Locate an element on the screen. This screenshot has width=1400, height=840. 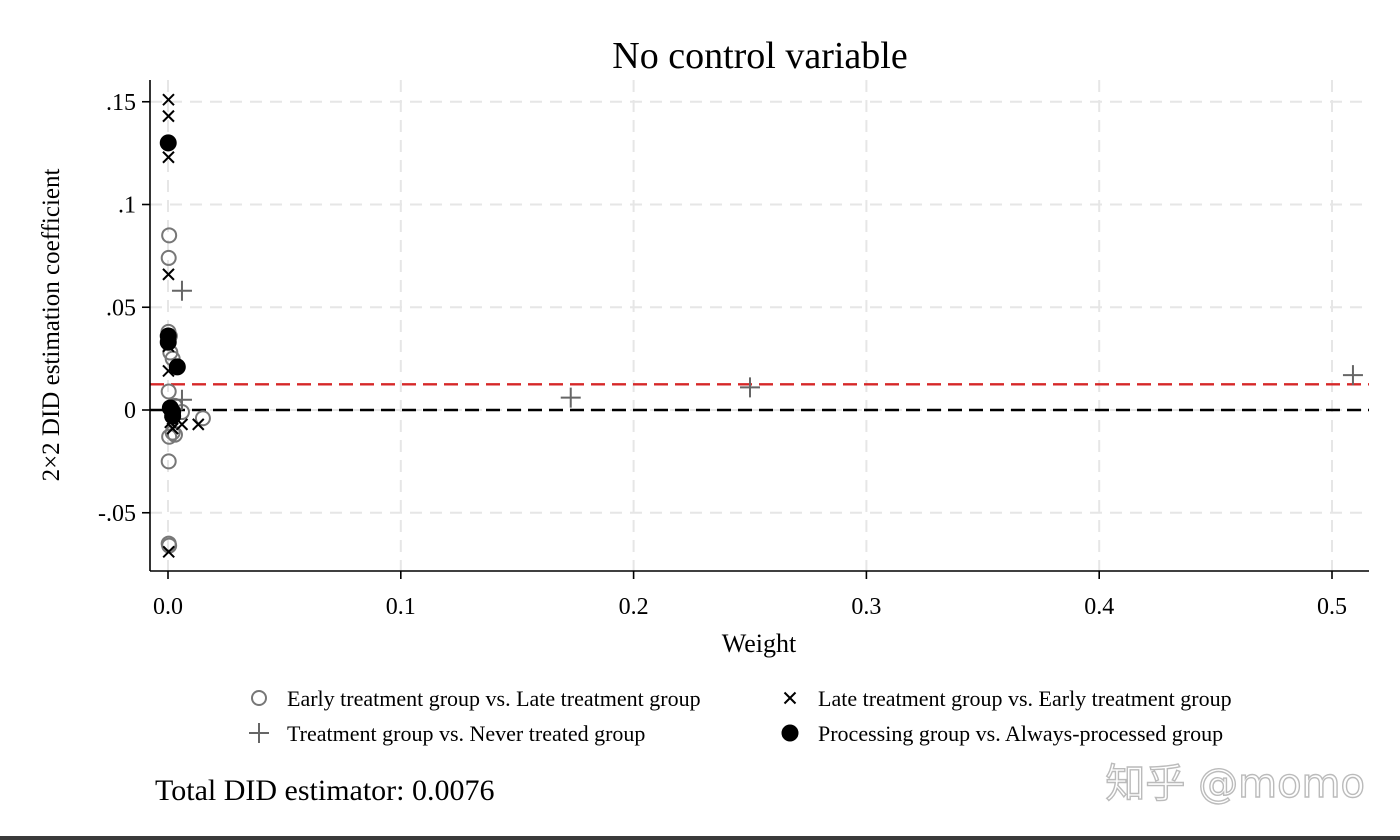
x-tick-label: 0.4 is located at coordinates (1099, 607).